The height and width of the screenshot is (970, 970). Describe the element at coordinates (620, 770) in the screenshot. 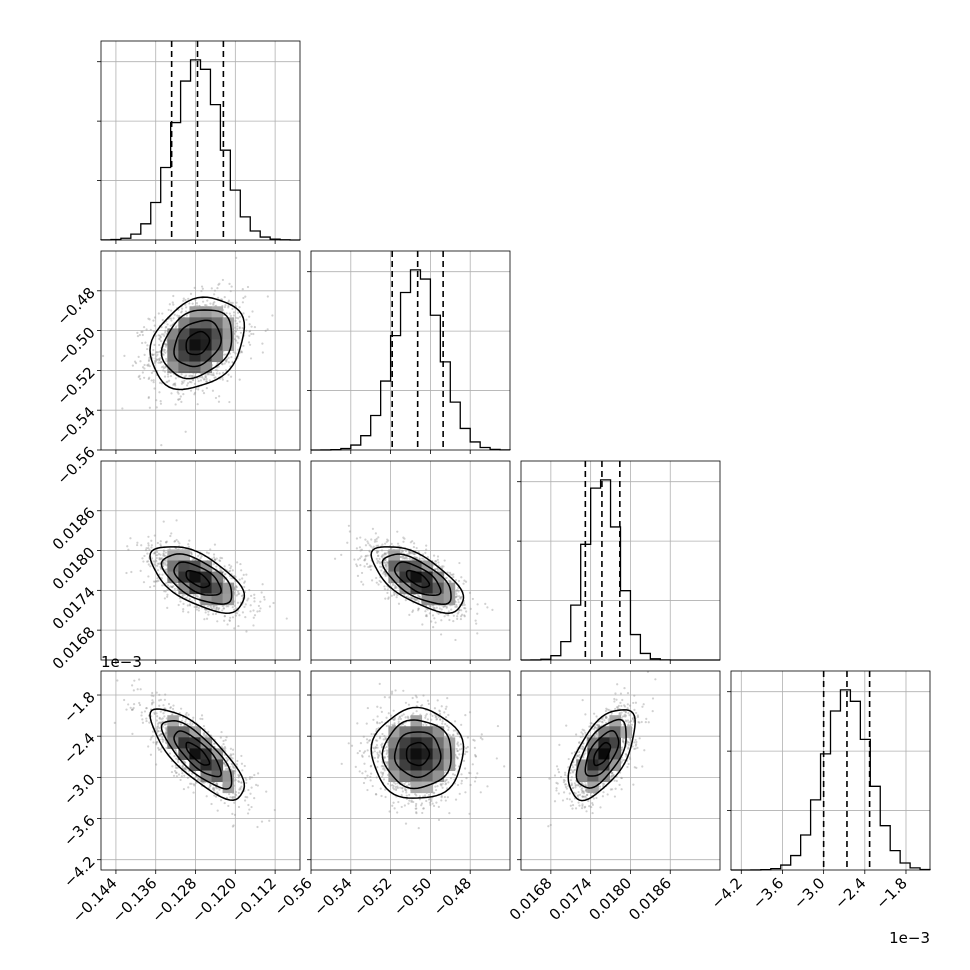

I see `density-frame` at that location.